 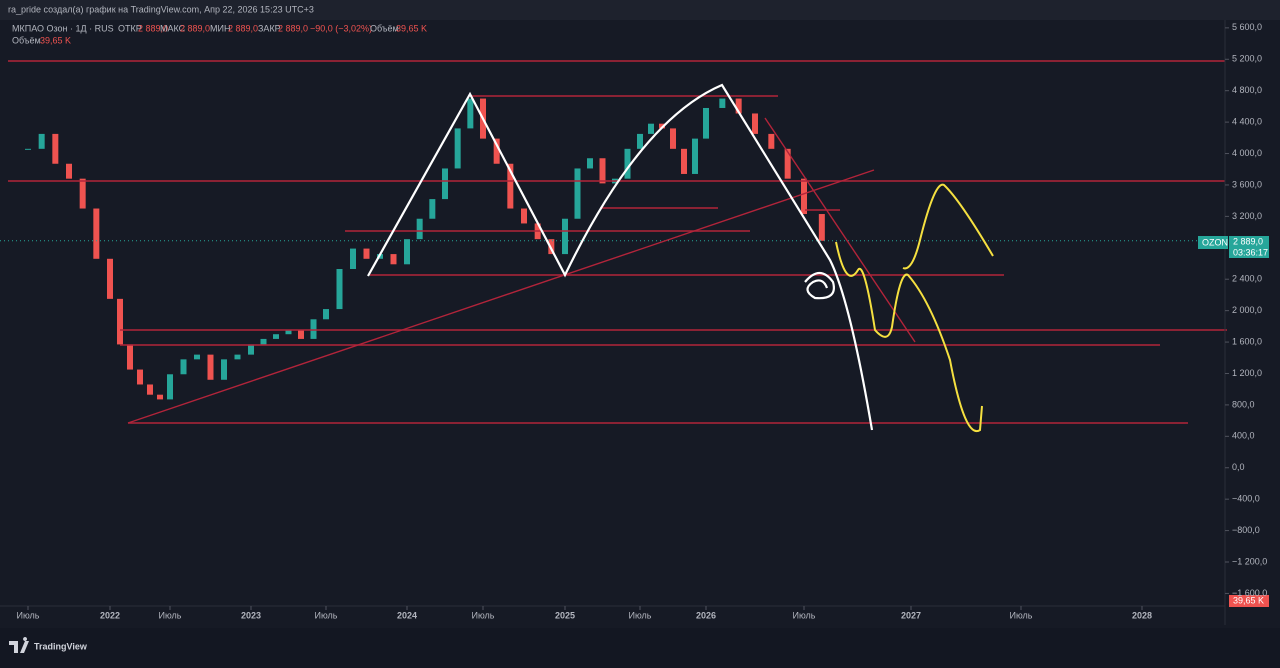 What do you see at coordinates (1247, 27) in the screenshot?
I see `y-tick-label: 5 600,0` at bounding box center [1247, 27].